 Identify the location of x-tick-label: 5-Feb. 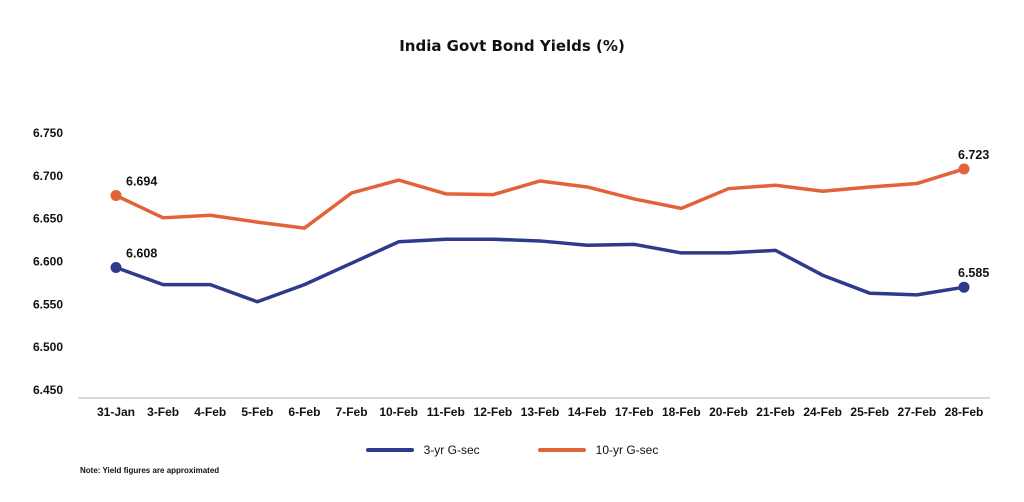
(257, 412).